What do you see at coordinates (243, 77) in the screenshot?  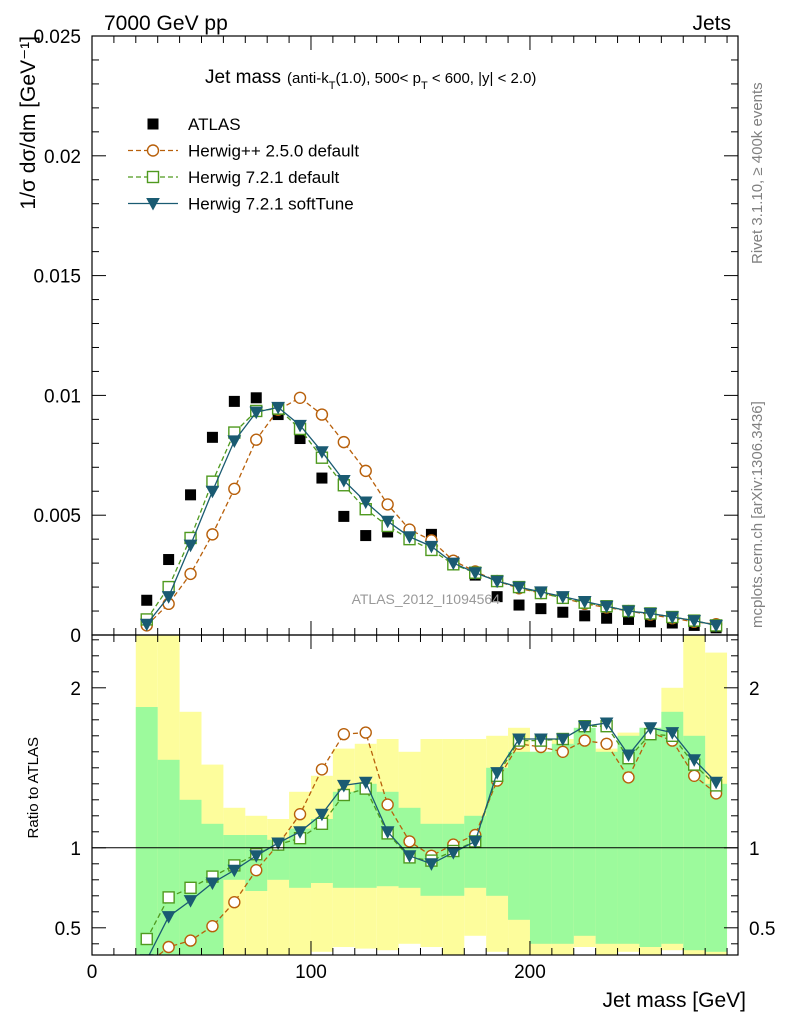 I see `plot-title-main: Jet mass` at bounding box center [243, 77].